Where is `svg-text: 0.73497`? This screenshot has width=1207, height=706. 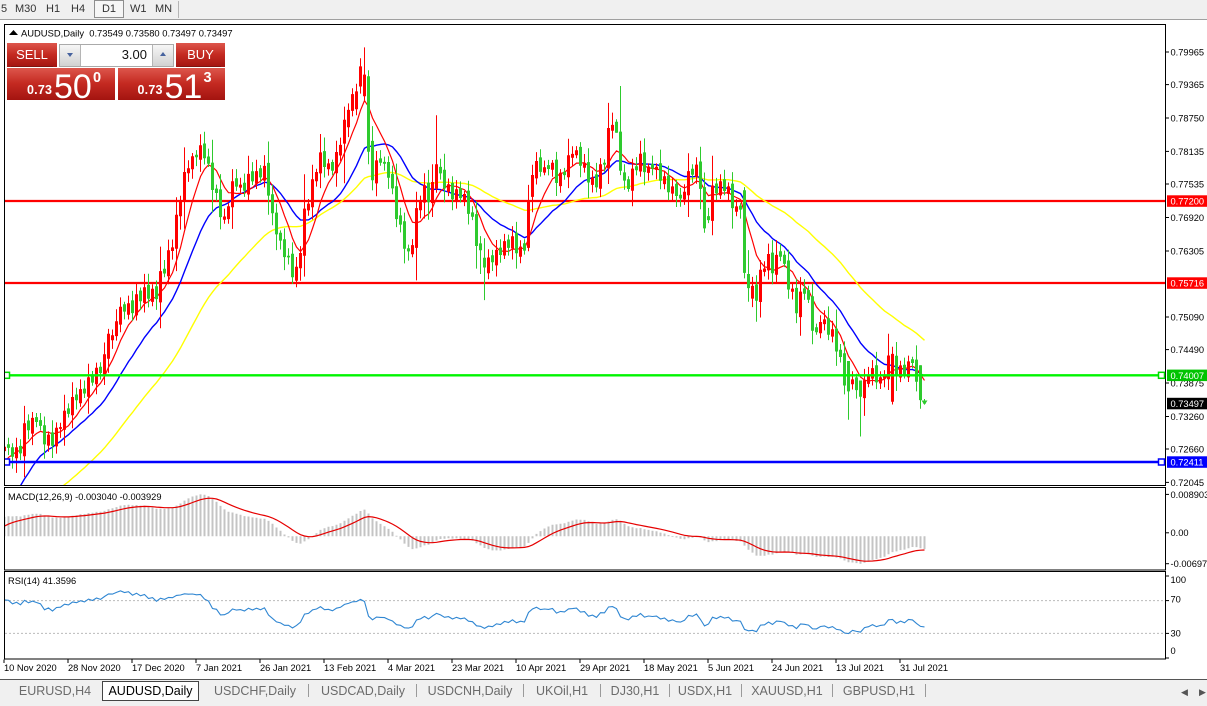
svg-text: 0.73497 is located at coordinates (1188, 404).